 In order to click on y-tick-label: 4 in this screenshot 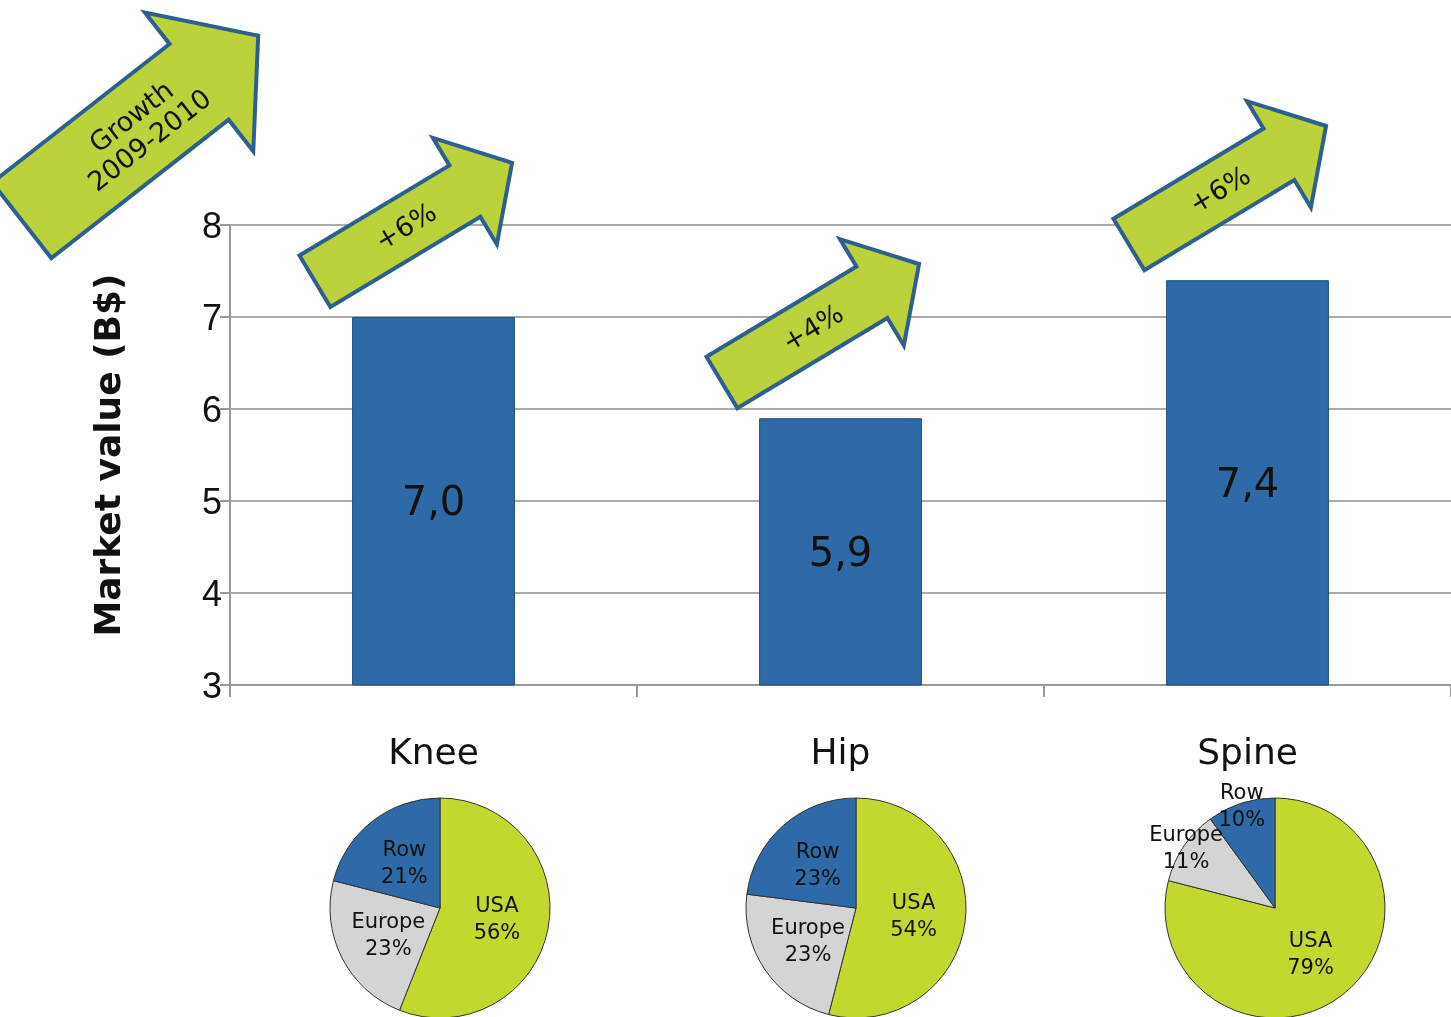, I will do `click(211, 593)`.